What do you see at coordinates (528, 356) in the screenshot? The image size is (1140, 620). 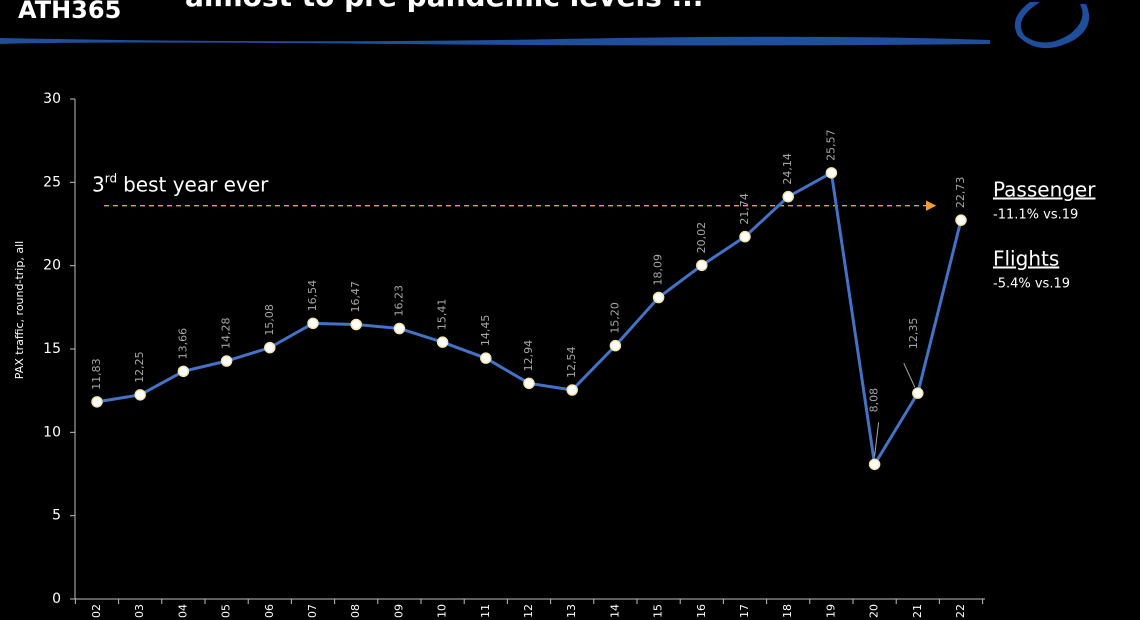 I see `data-label: 12,94` at bounding box center [528, 356].